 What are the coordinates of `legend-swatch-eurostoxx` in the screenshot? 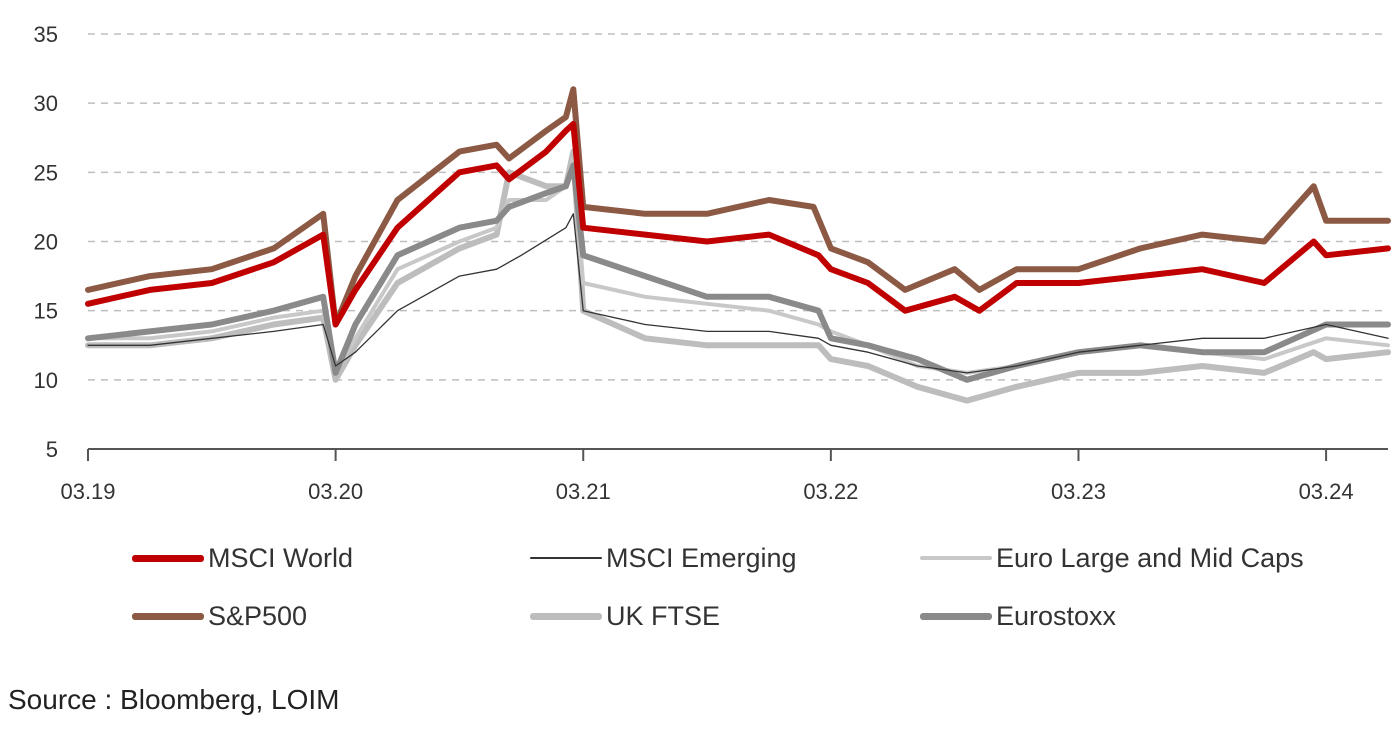 It's located at (956, 616).